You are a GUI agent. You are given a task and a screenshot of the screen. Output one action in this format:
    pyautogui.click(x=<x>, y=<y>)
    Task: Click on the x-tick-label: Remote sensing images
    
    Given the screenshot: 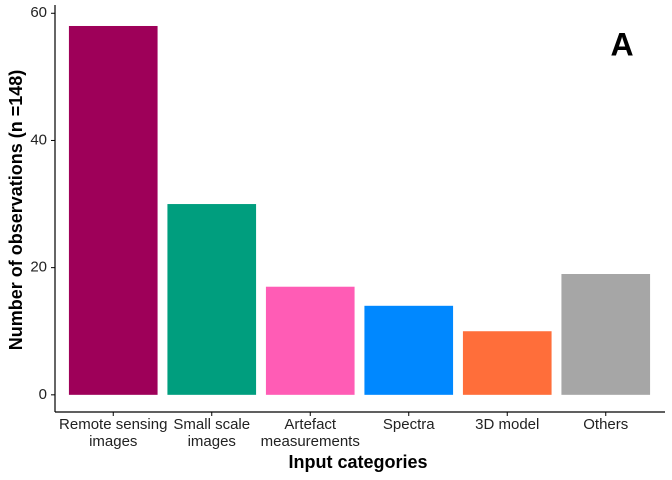 What is the action you would take?
    pyautogui.click(x=113, y=433)
    